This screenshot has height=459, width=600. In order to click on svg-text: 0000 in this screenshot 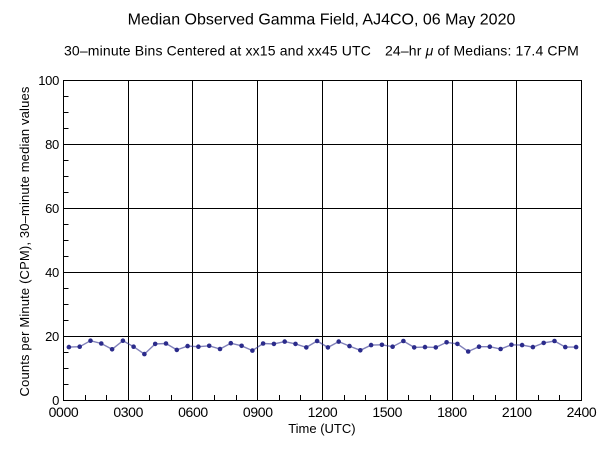, I will do `click(64, 412)`.